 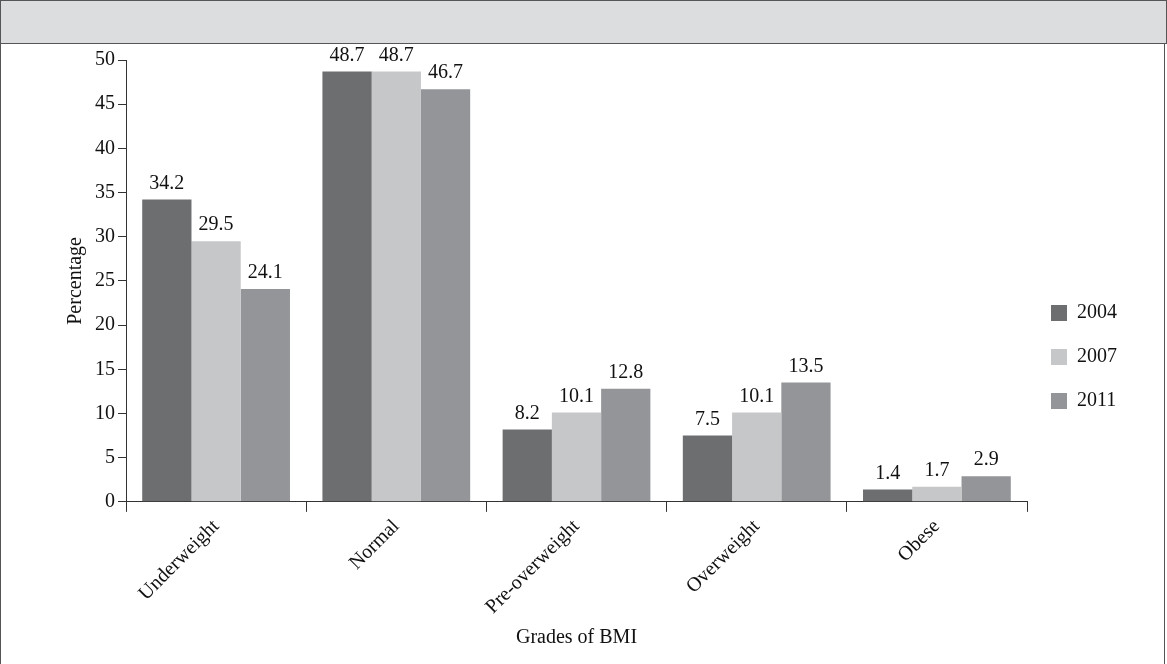 What do you see at coordinates (105, 234) in the screenshot?
I see `y-tick-label: 30` at bounding box center [105, 234].